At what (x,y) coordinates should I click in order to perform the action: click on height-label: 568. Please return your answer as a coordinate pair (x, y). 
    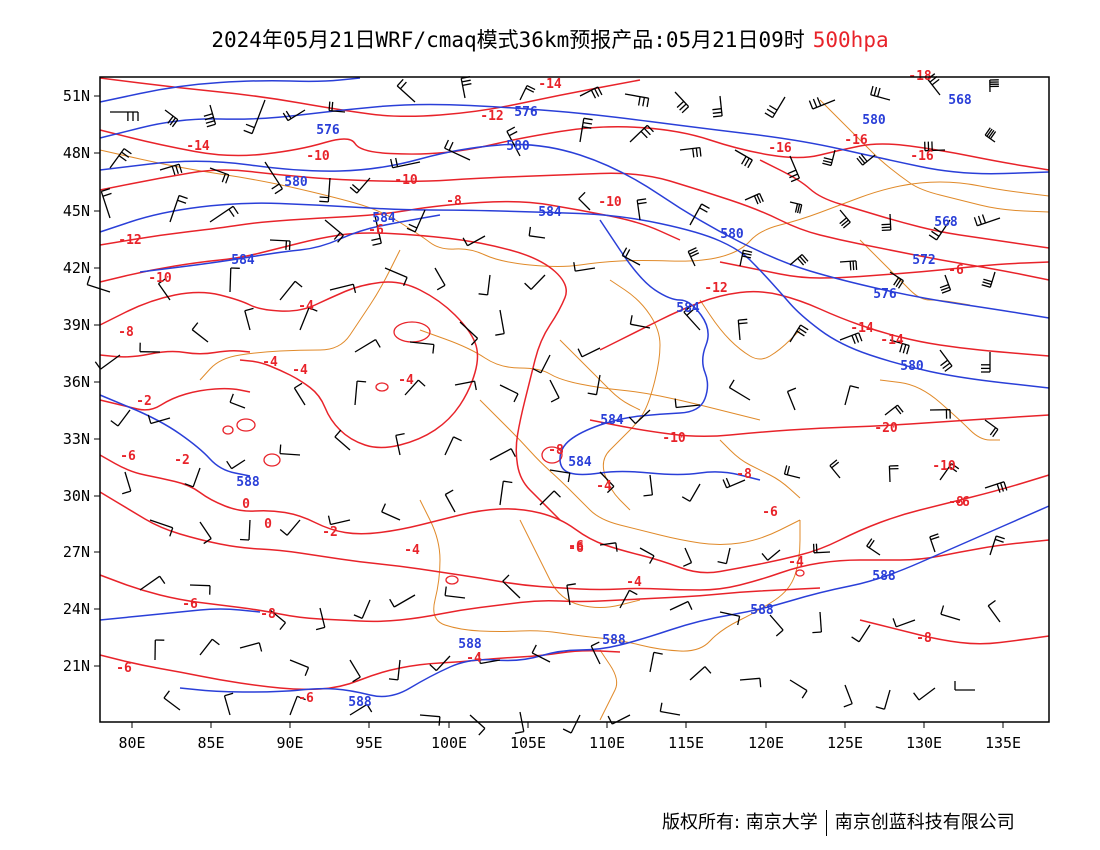
    Looking at the image, I should click on (946, 222).